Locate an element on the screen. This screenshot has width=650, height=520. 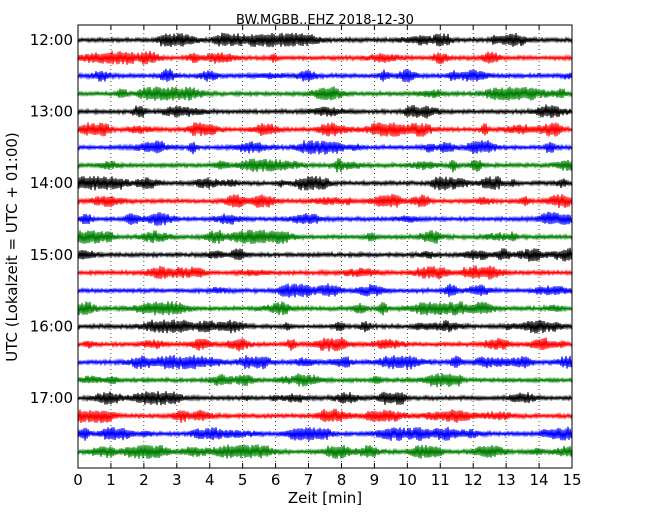
x-axis-label: Zeit [min] is located at coordinates (325, 498).